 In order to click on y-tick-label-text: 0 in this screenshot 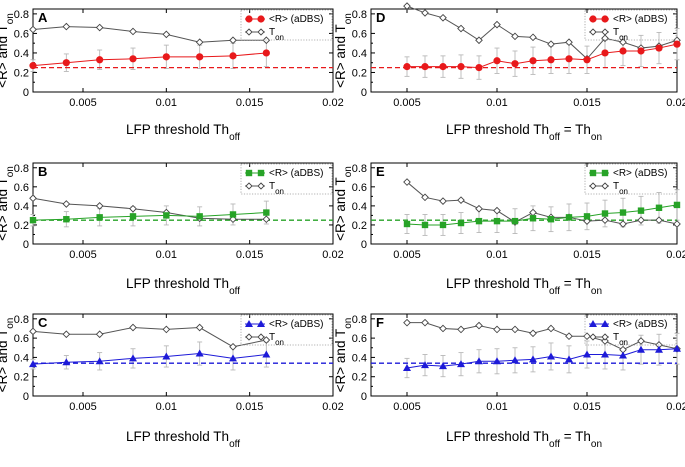, I will do `click(364, 245)`.